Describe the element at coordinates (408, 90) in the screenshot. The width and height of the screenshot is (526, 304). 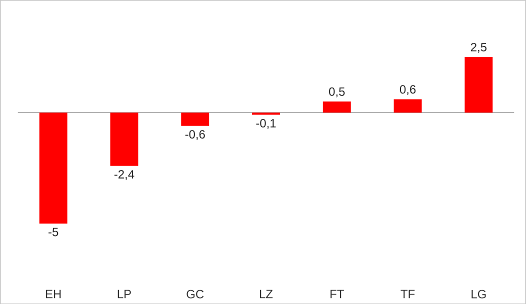
I see `data-label: 0,6` at that location.